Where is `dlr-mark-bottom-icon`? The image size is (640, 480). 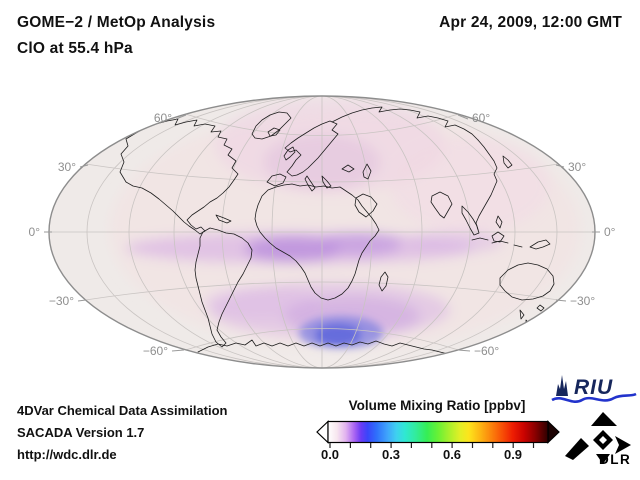
dlr-mark-bottom-icon is located at coordinates (603, 459).